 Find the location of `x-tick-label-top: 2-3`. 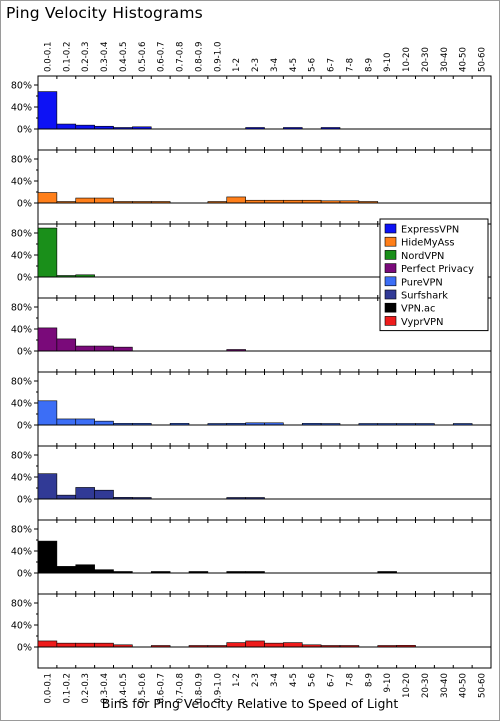

x-tick-label-top: 2-3 is located at coordinates (256, 65).